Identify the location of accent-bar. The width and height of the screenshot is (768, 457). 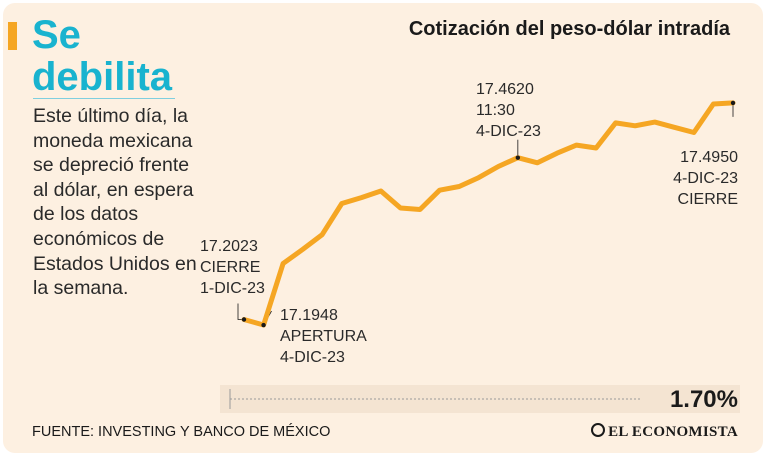
(12, 36).